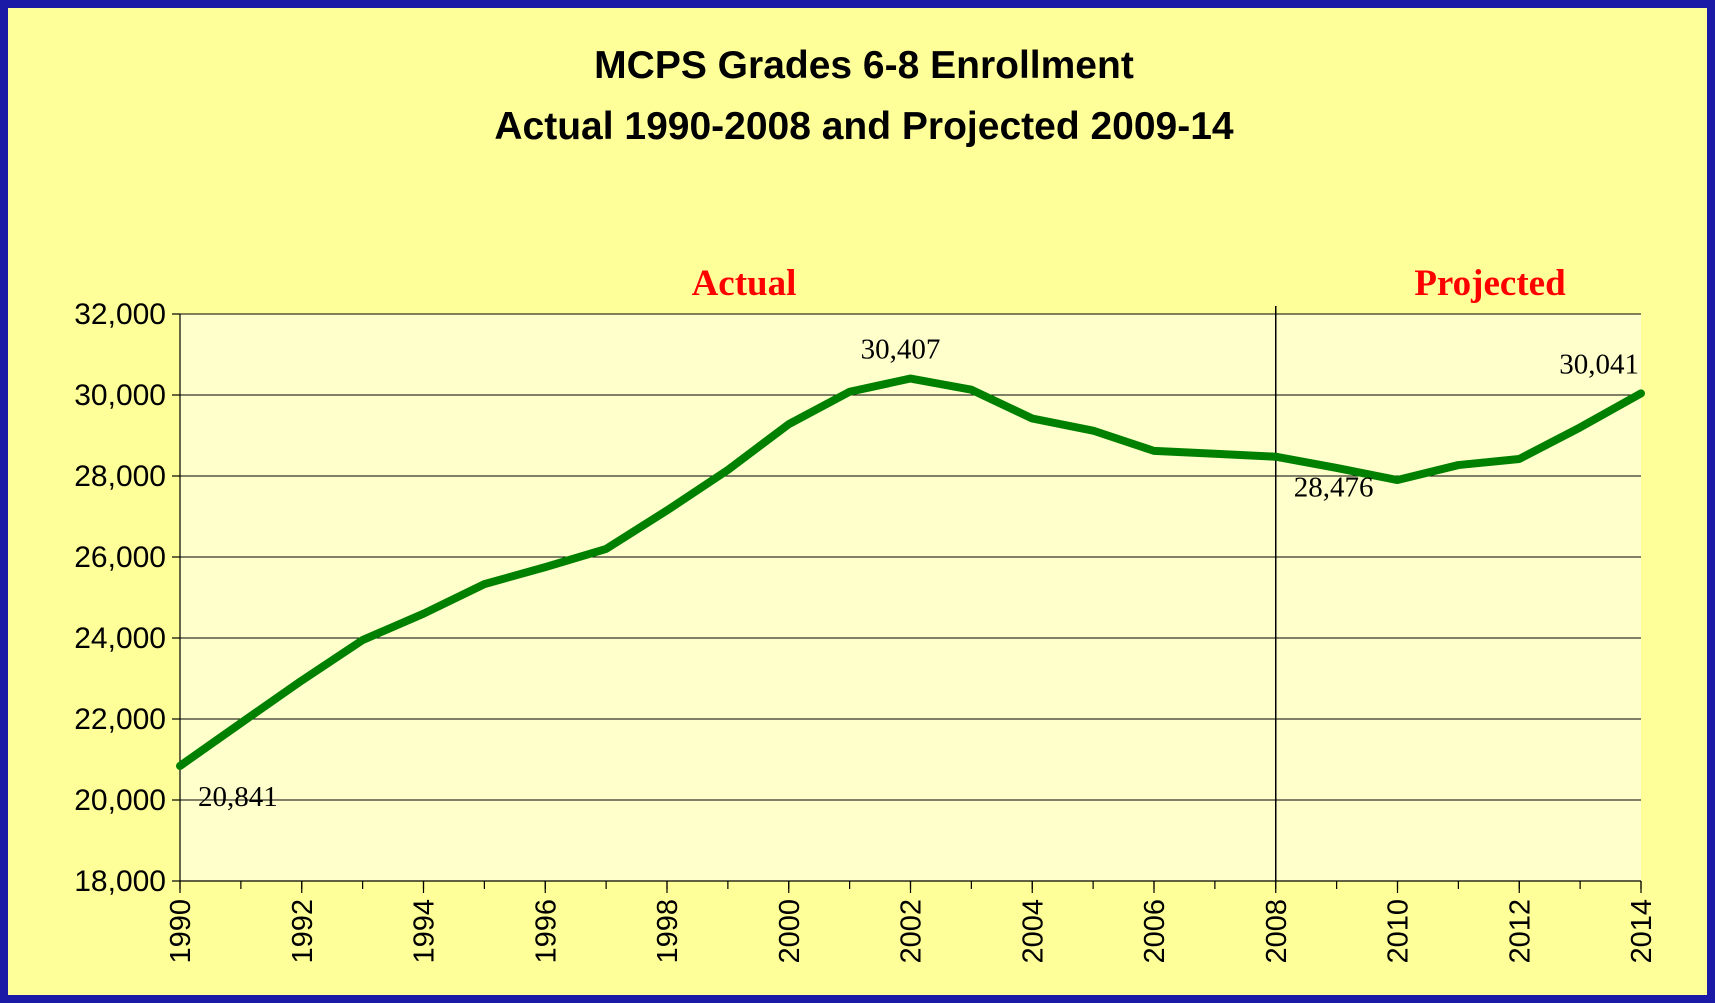 Image resolution: width=1715 pixels, height=1003 pixels. I want to click on data-label: 30,041, so click(1599, 364).